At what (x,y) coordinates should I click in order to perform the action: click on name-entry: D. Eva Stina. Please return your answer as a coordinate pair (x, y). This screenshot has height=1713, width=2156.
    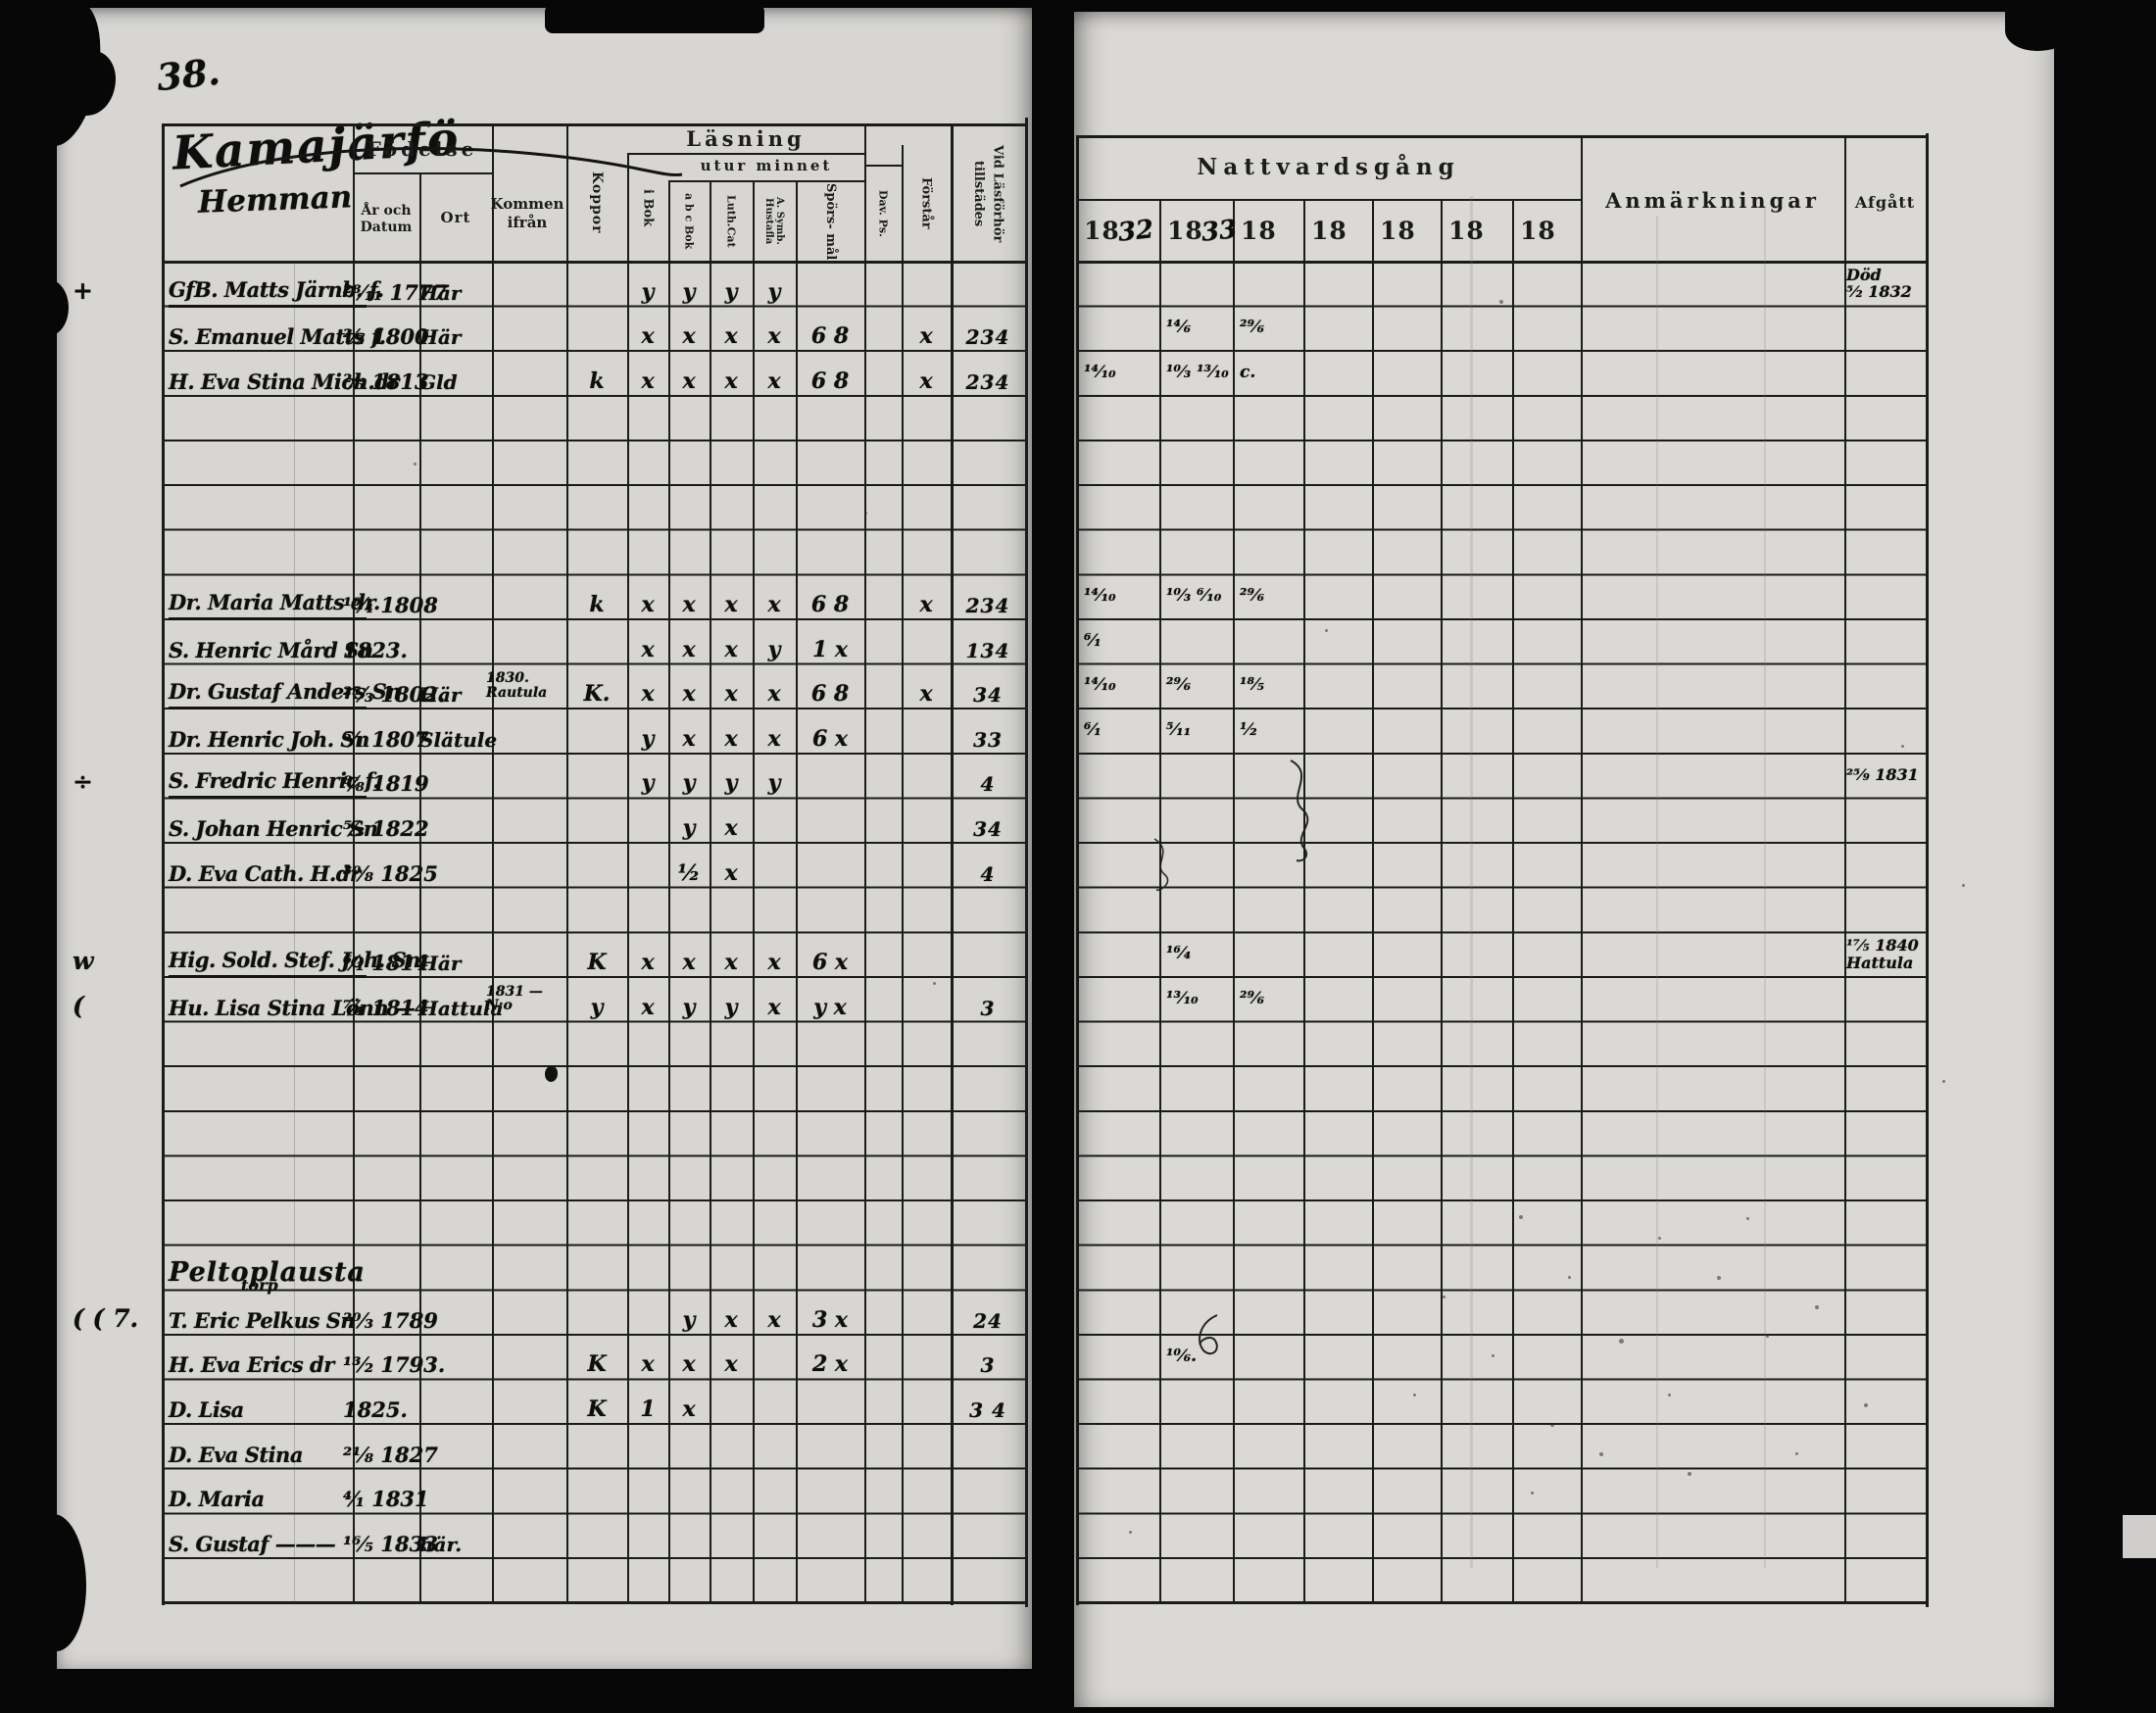
    Looking at the image, I should click on (236, 1454).